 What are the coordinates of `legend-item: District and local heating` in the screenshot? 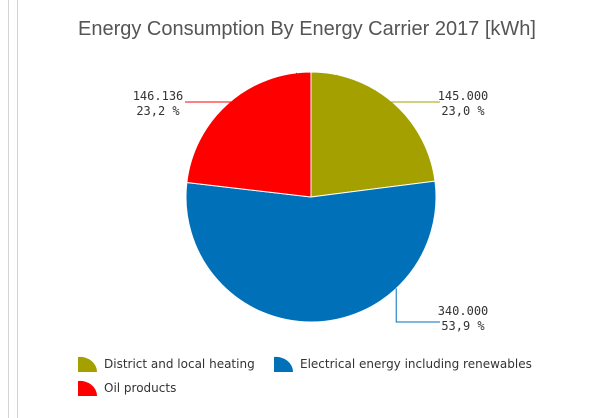 It's located at (165, 364).